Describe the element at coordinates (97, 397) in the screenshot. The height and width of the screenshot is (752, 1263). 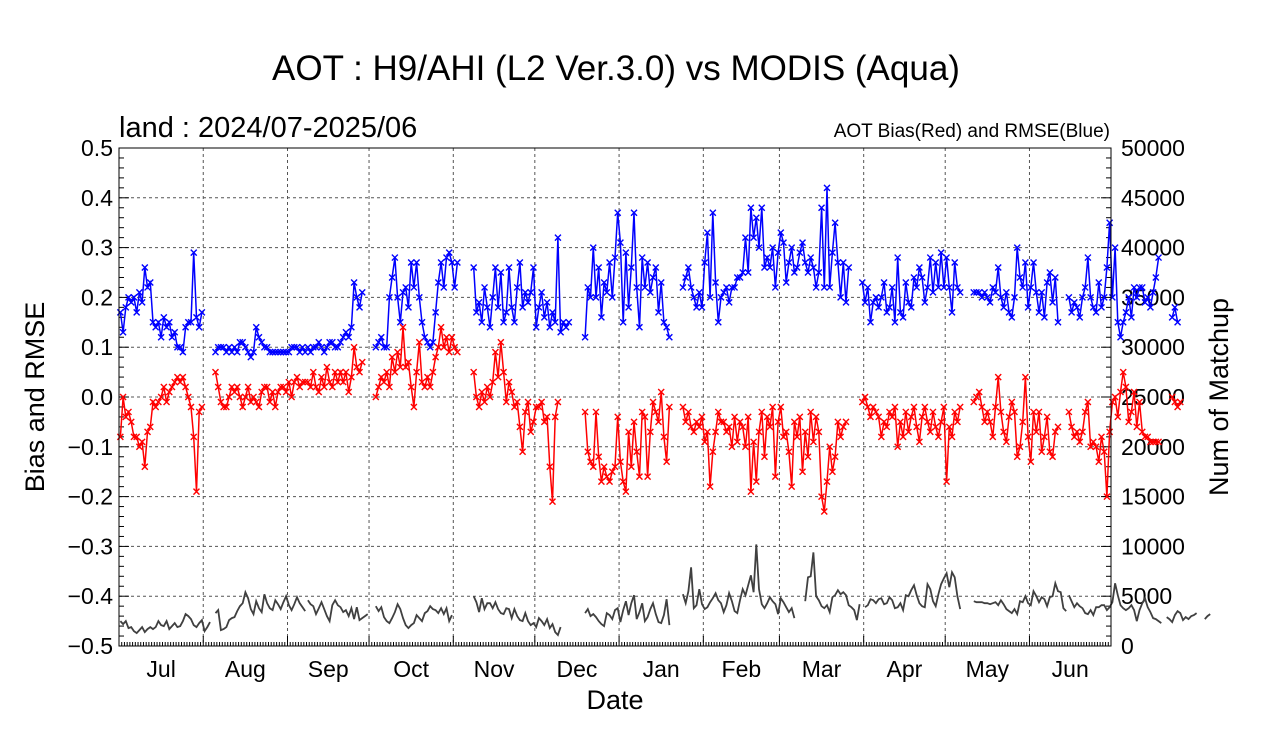
I see `y-tick-label: 0.0` at that location.